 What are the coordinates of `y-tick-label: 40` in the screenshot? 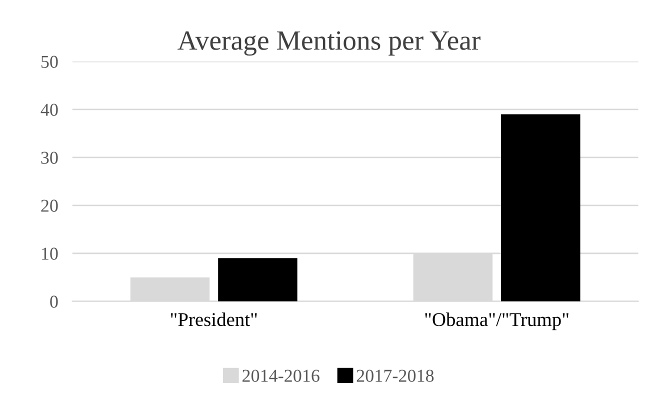 It's located at (49, 110).